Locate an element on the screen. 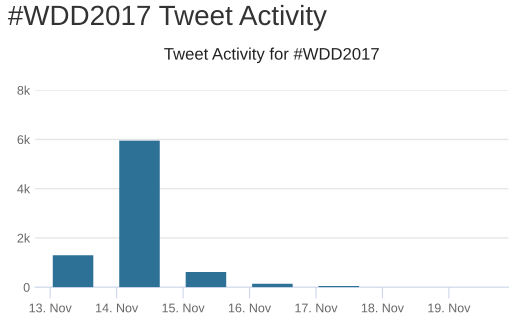 The height and width of the screenshot is (322, 522). x-tick-label: 13. Nov is located at coordinates (51, 308).